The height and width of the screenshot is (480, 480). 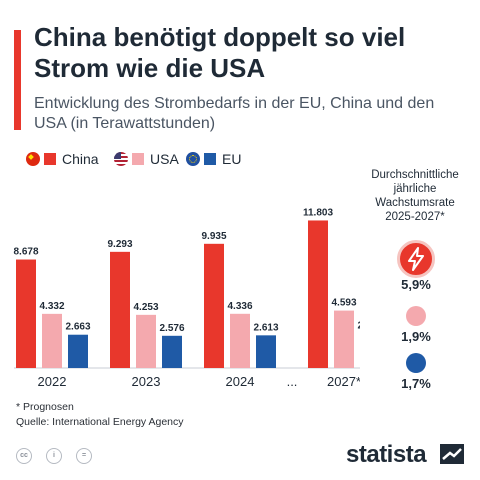 I want to click on eu-flag-icon, so click(x=193, y=159).